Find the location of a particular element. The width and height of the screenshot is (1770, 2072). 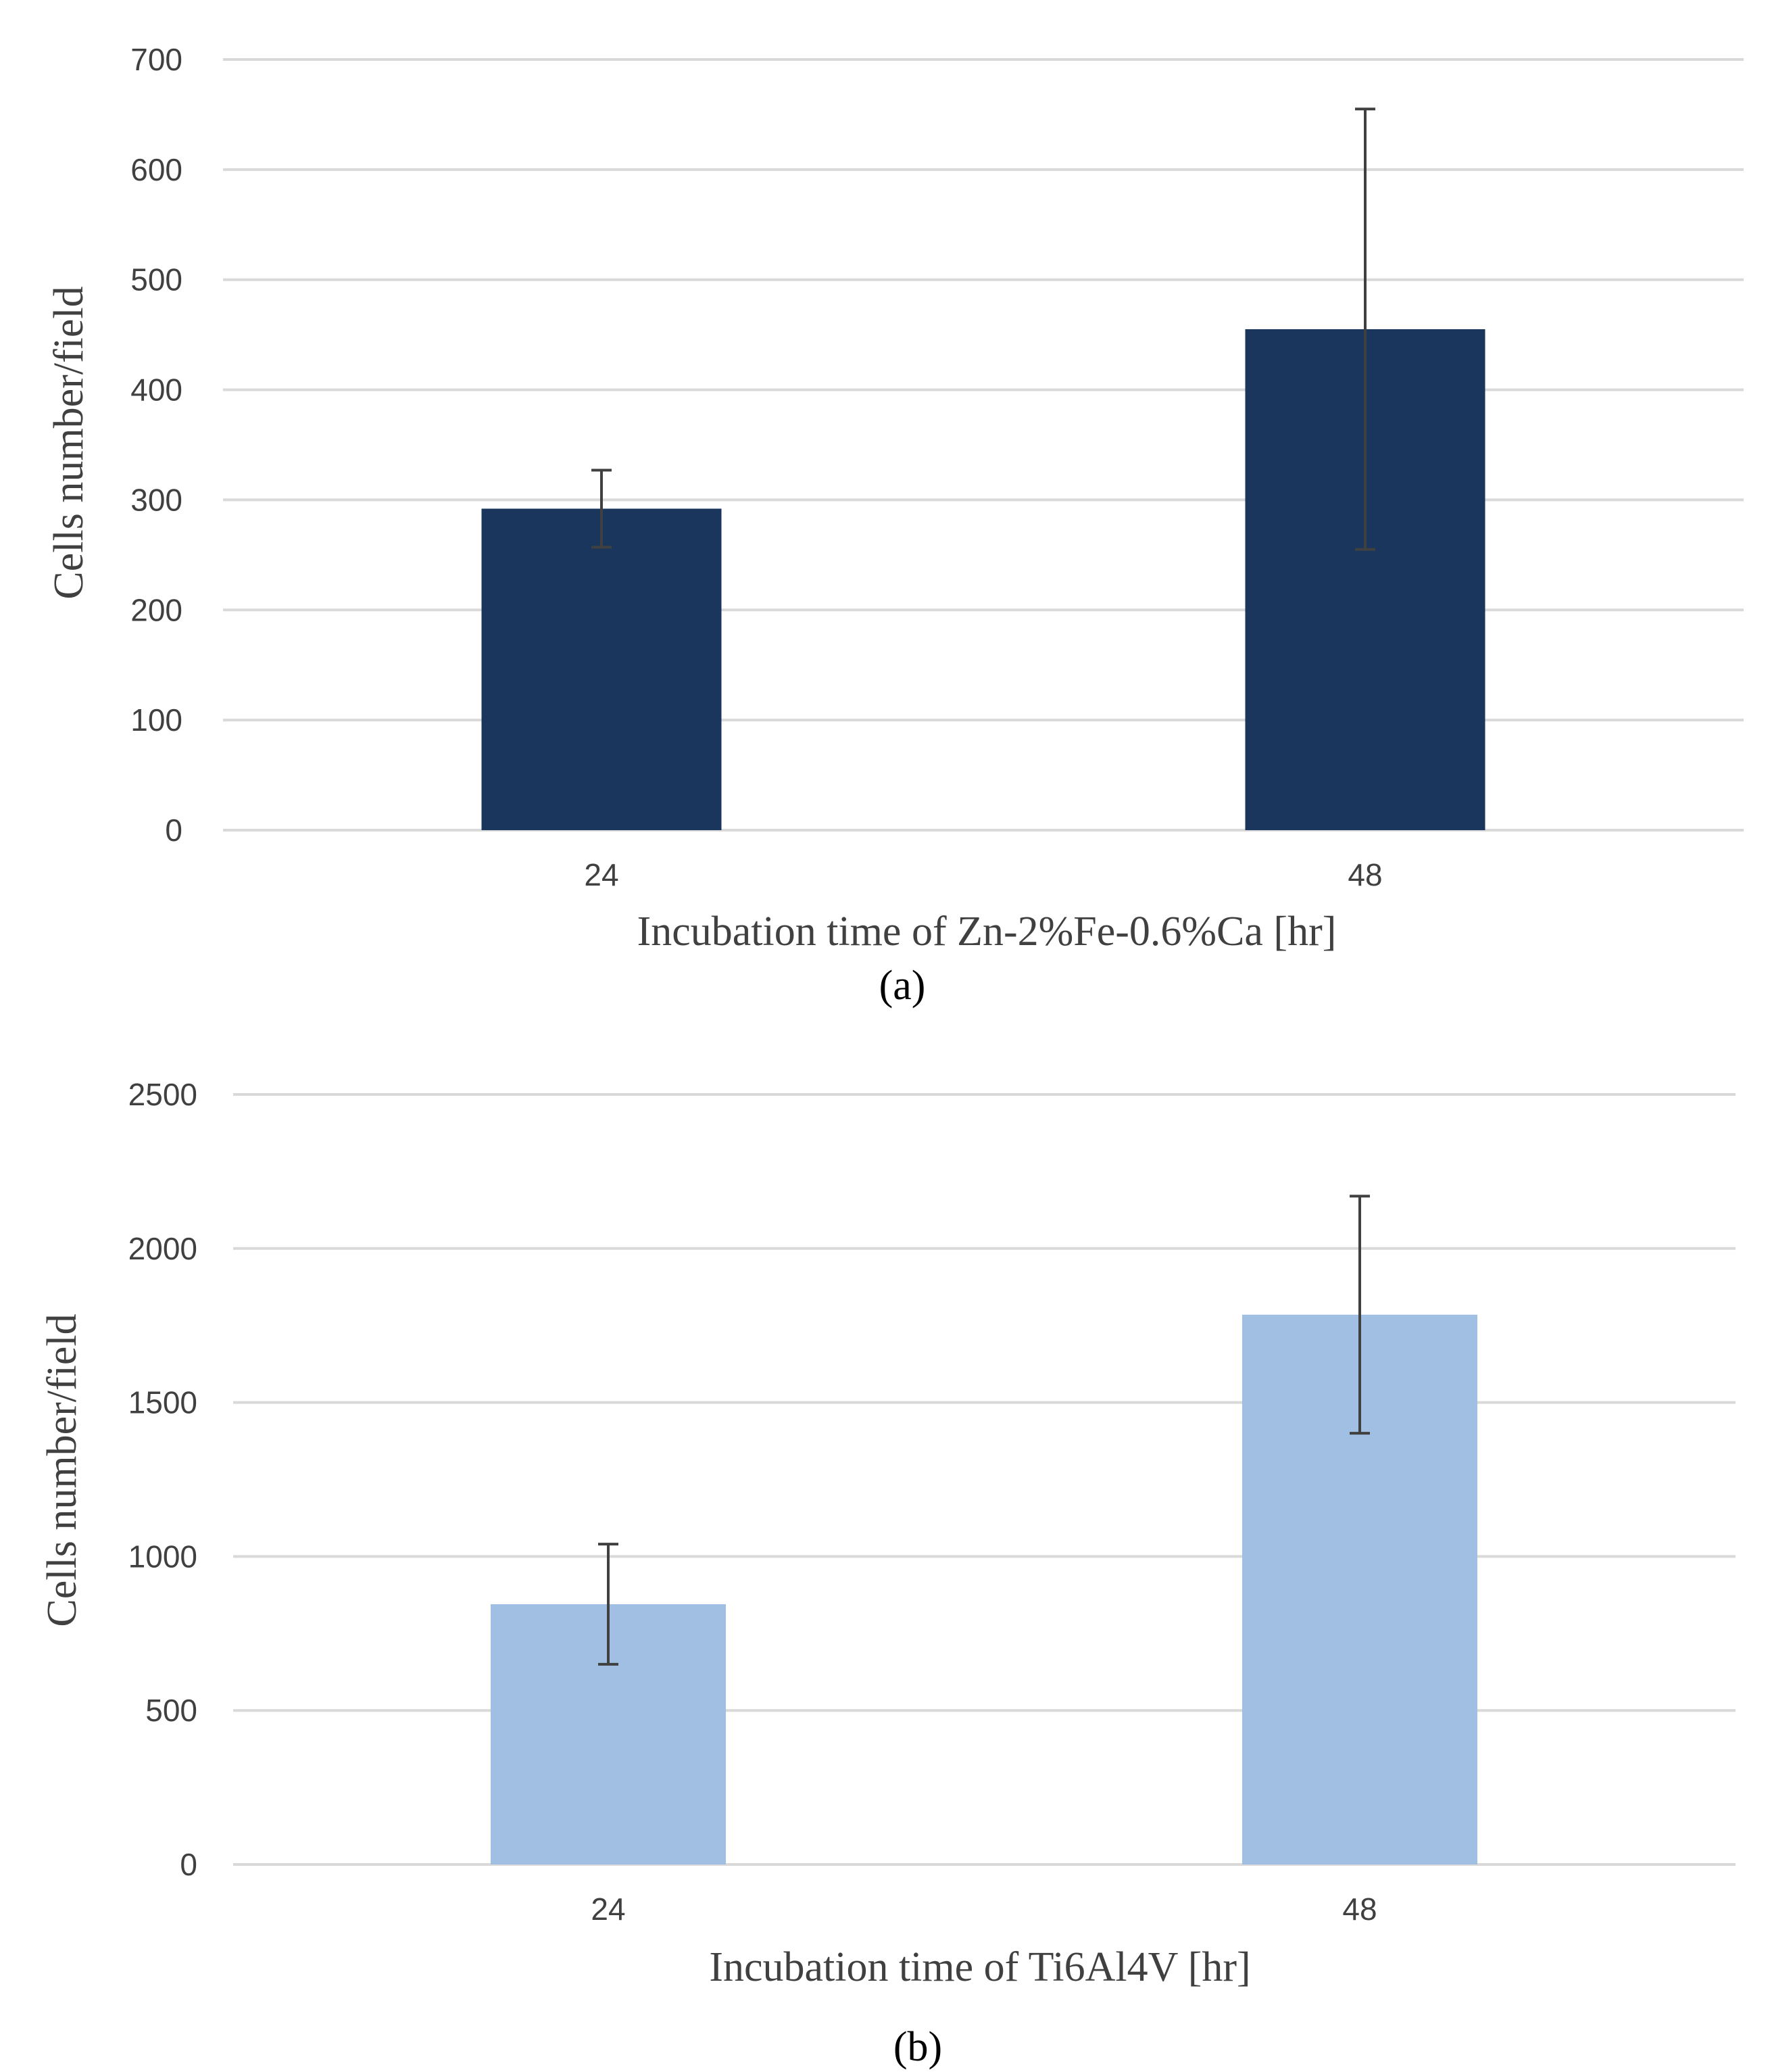

y-tick-label-a-0: 0 is located at coordinates (173, 830).